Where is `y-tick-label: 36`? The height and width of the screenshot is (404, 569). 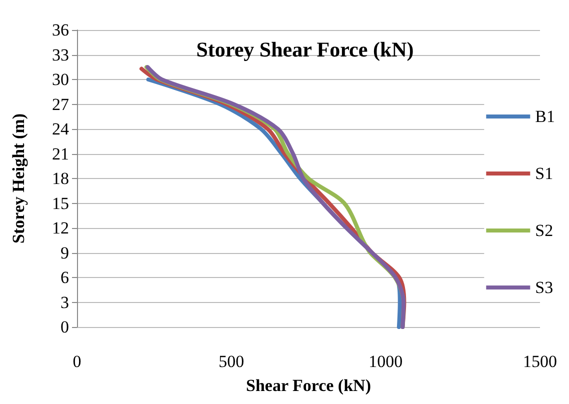
y-tick-label: 36 is located at coordinates (60, 30).